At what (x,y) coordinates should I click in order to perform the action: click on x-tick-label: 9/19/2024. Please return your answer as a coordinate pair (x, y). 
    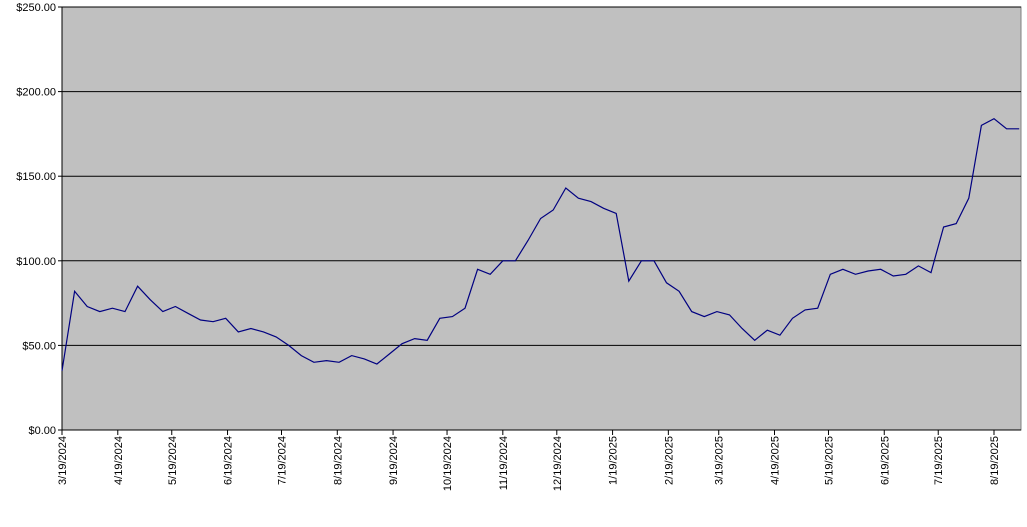
    Looking at the image, I should click on (394, 460).